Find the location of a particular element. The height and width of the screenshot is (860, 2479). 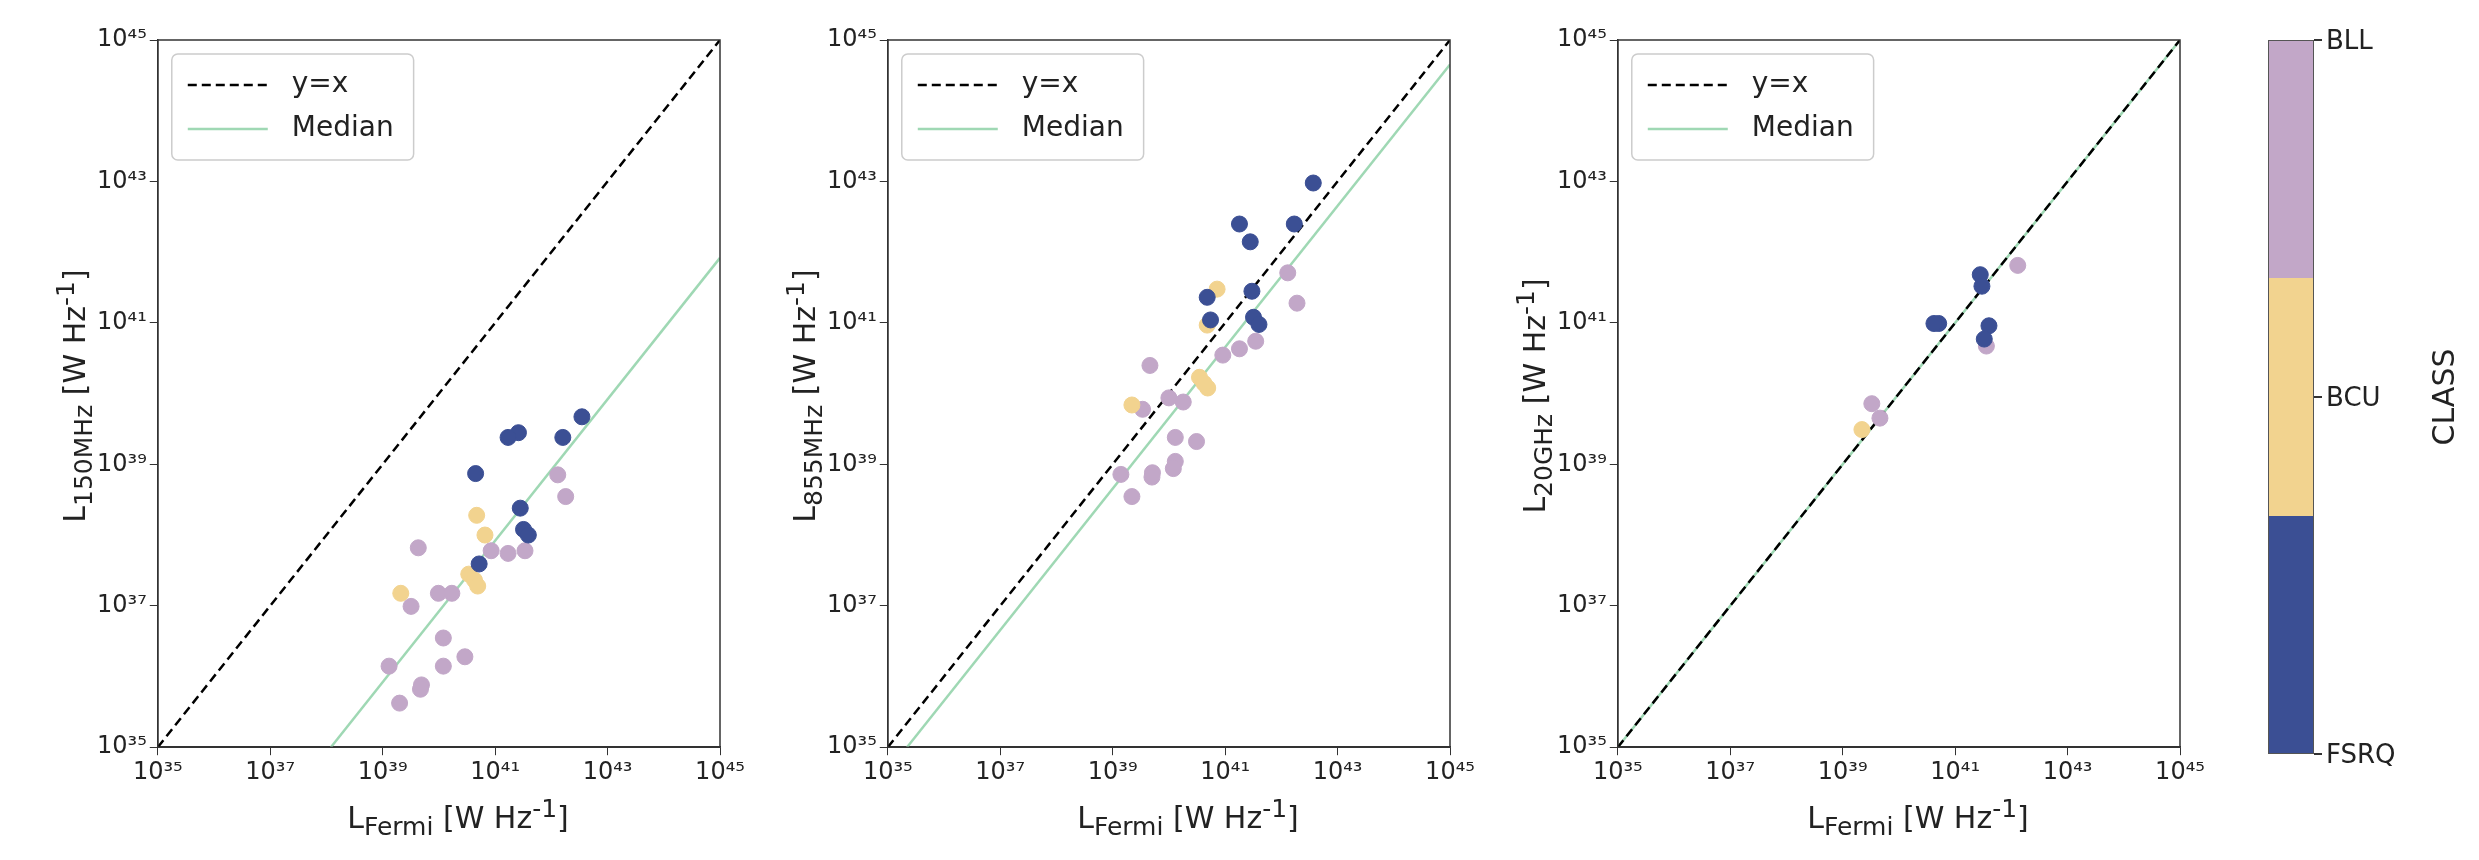

color-bar-label: BLL is located at coordinates (2349, 40).